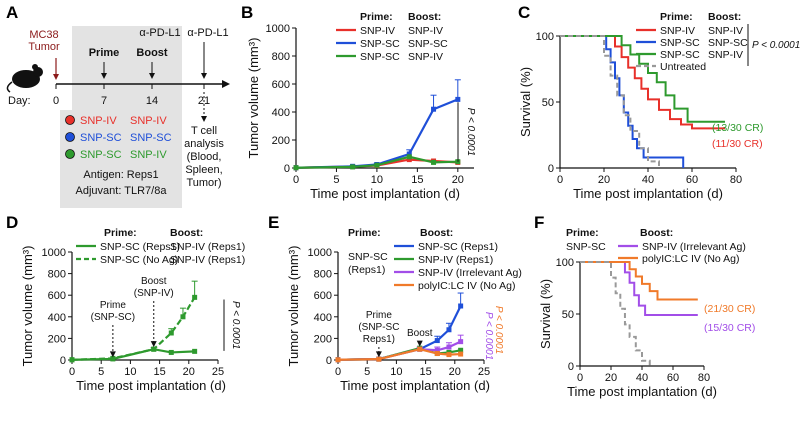 Image resolution: width=800 pixels, height=426 pixels. I want to click on panel-a-label: A, so click(12, 12).